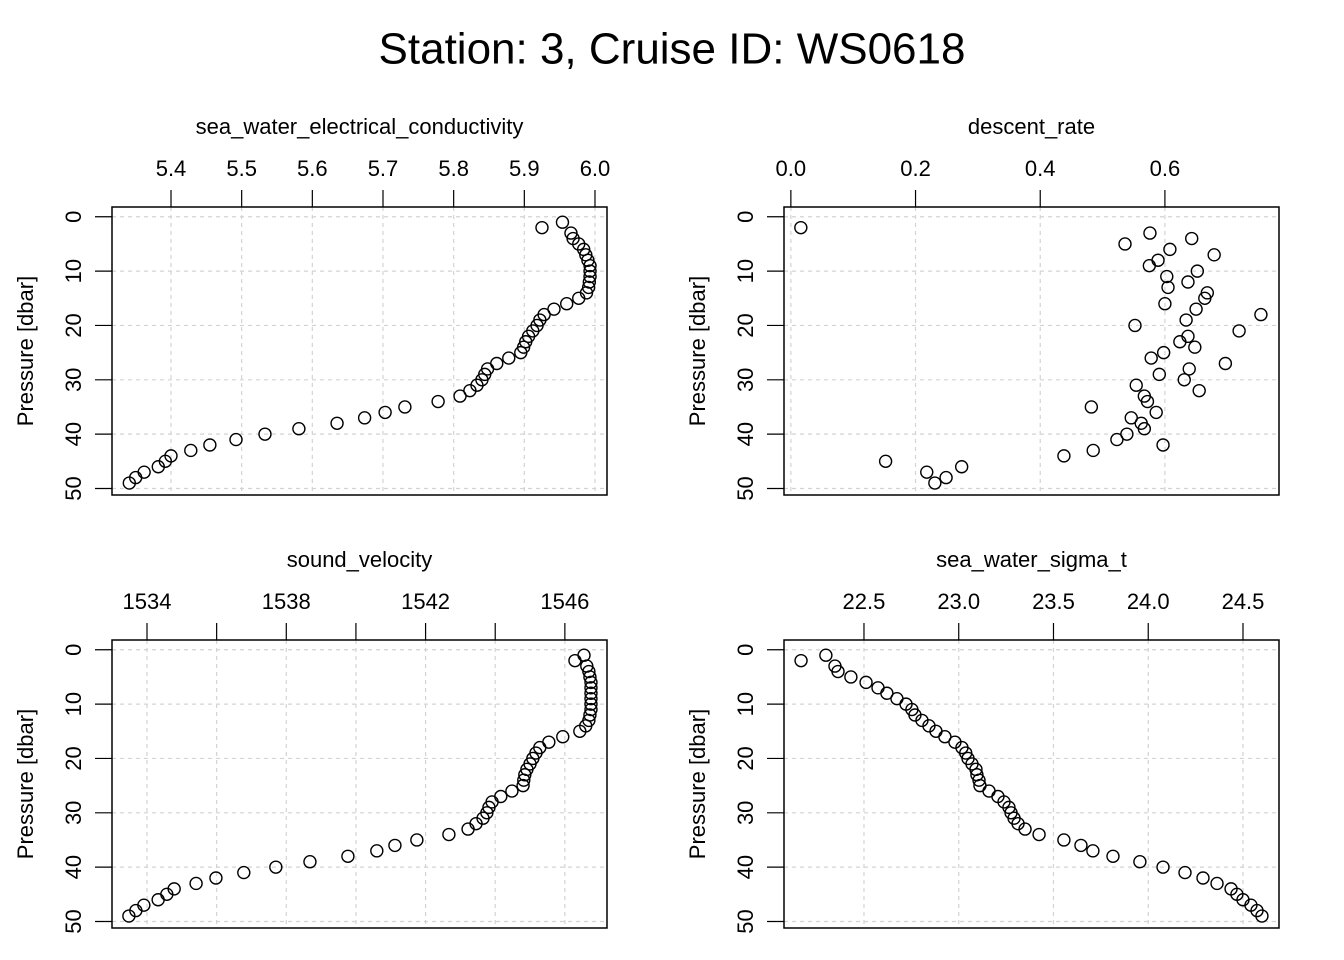 The height and width of the screenshot is (960, 1344). Describe the element at coordinates (1031, 126) in the screenshot. I see `panel-title: descent_rate` at that location.